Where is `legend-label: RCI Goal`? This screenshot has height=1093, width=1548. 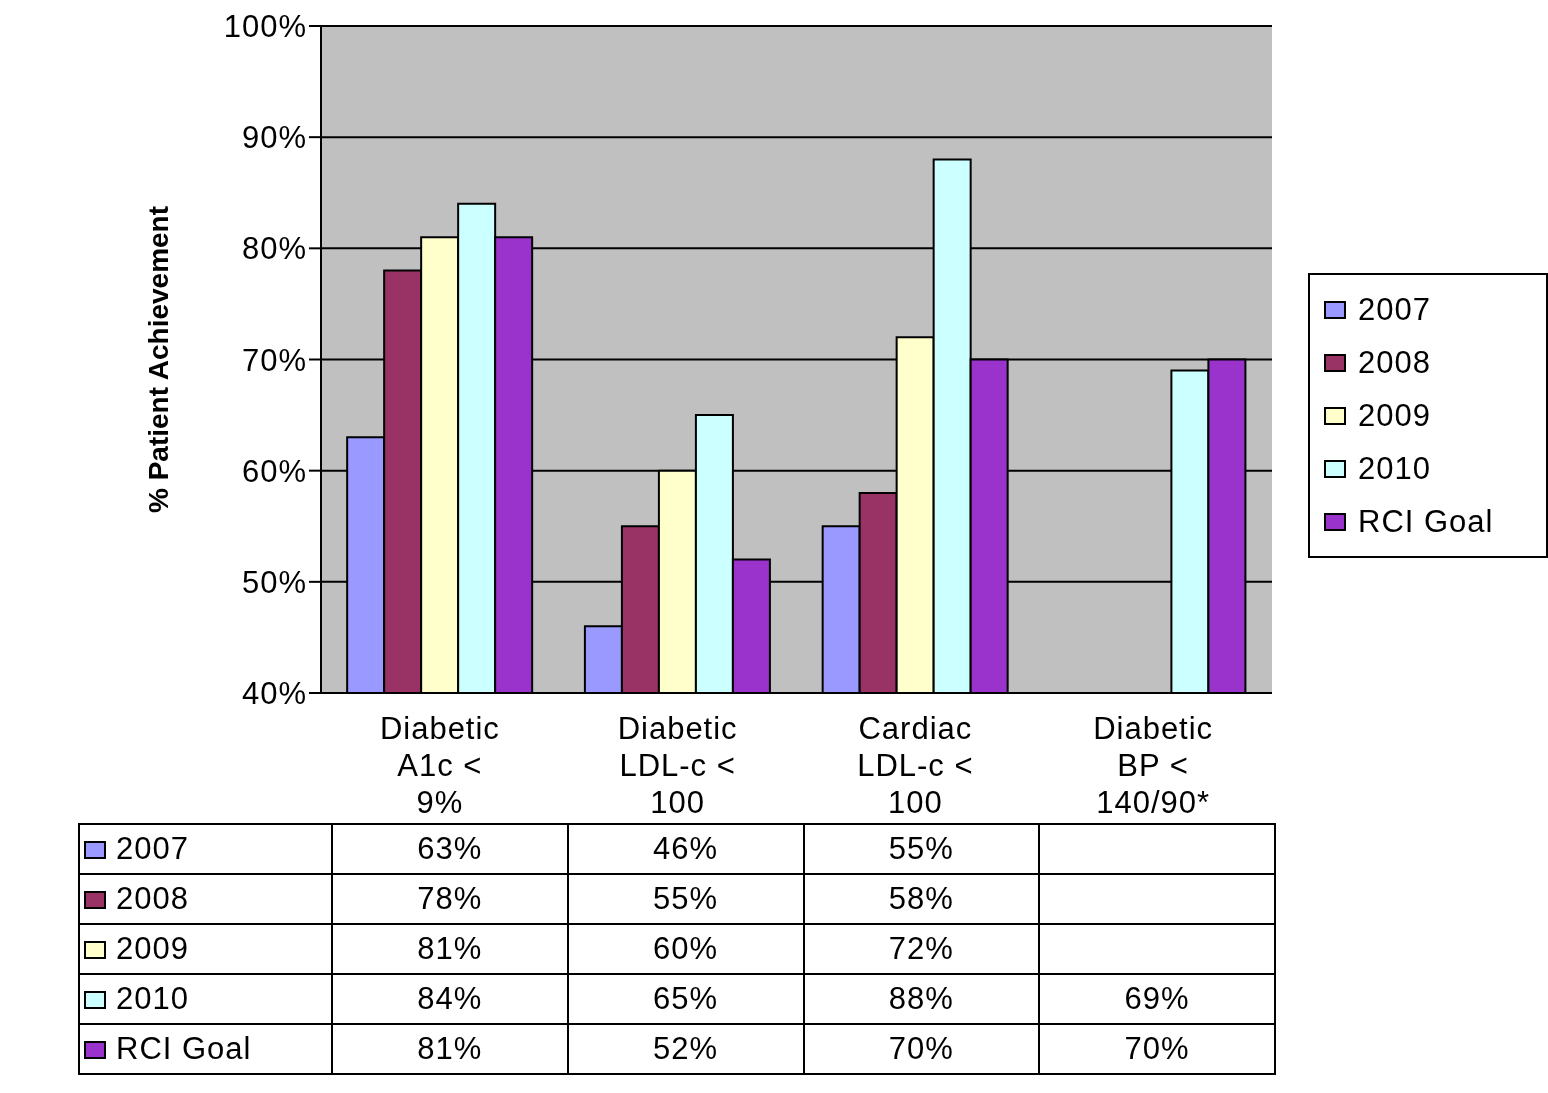
legend-label: RCI Goal is located at coordinates (1426, 521).